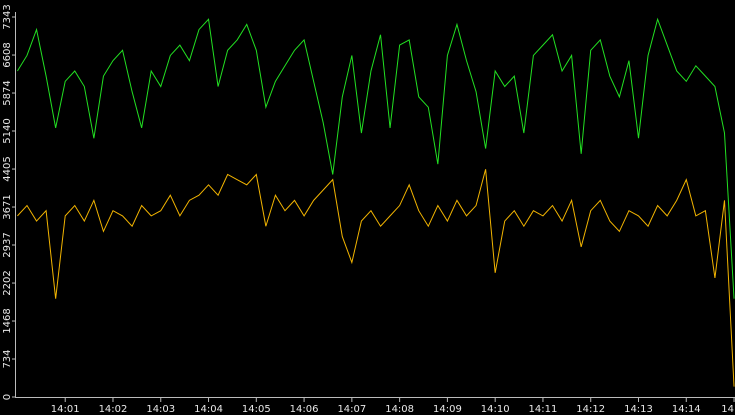 This screenshot has width=735, height=415. Describe the element at coordinates (351, 409) in the screenshot. I see `x-tick-label: 14:07` at that location.